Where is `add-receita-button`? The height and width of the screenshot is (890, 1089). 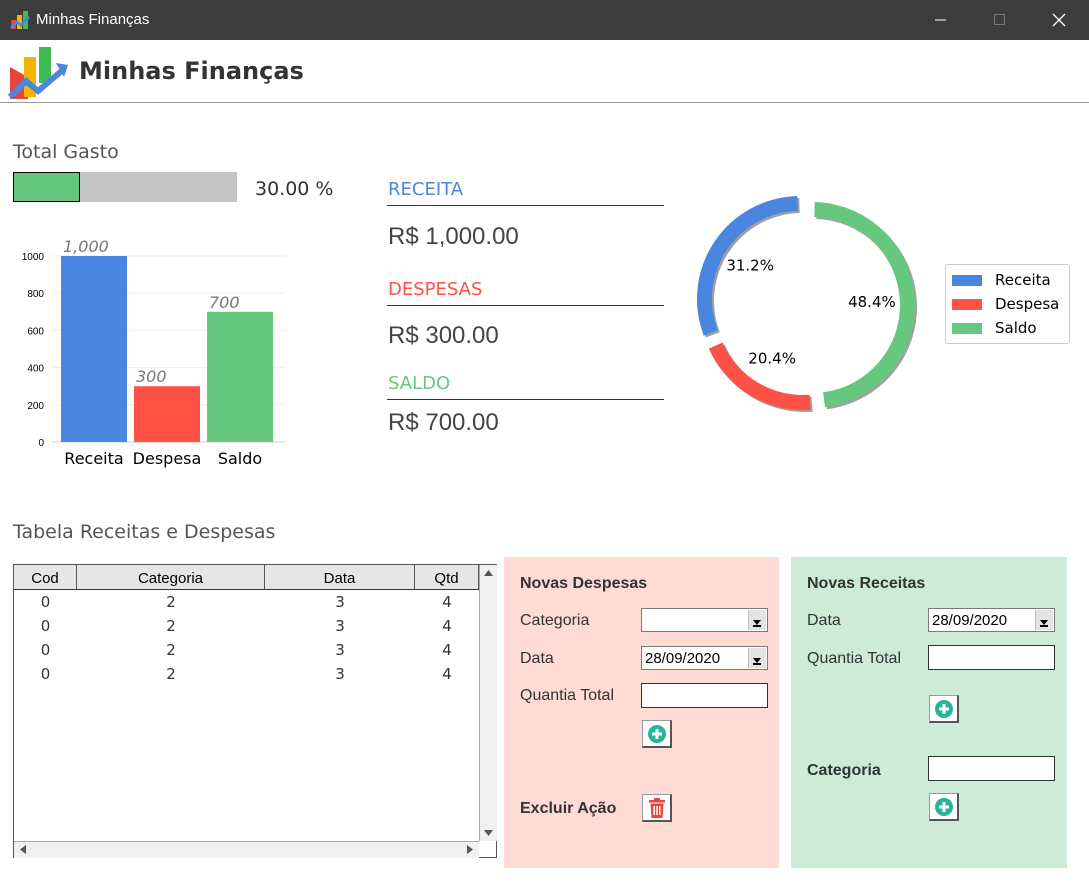 add-receita-button is located at coordinates (944, 709).